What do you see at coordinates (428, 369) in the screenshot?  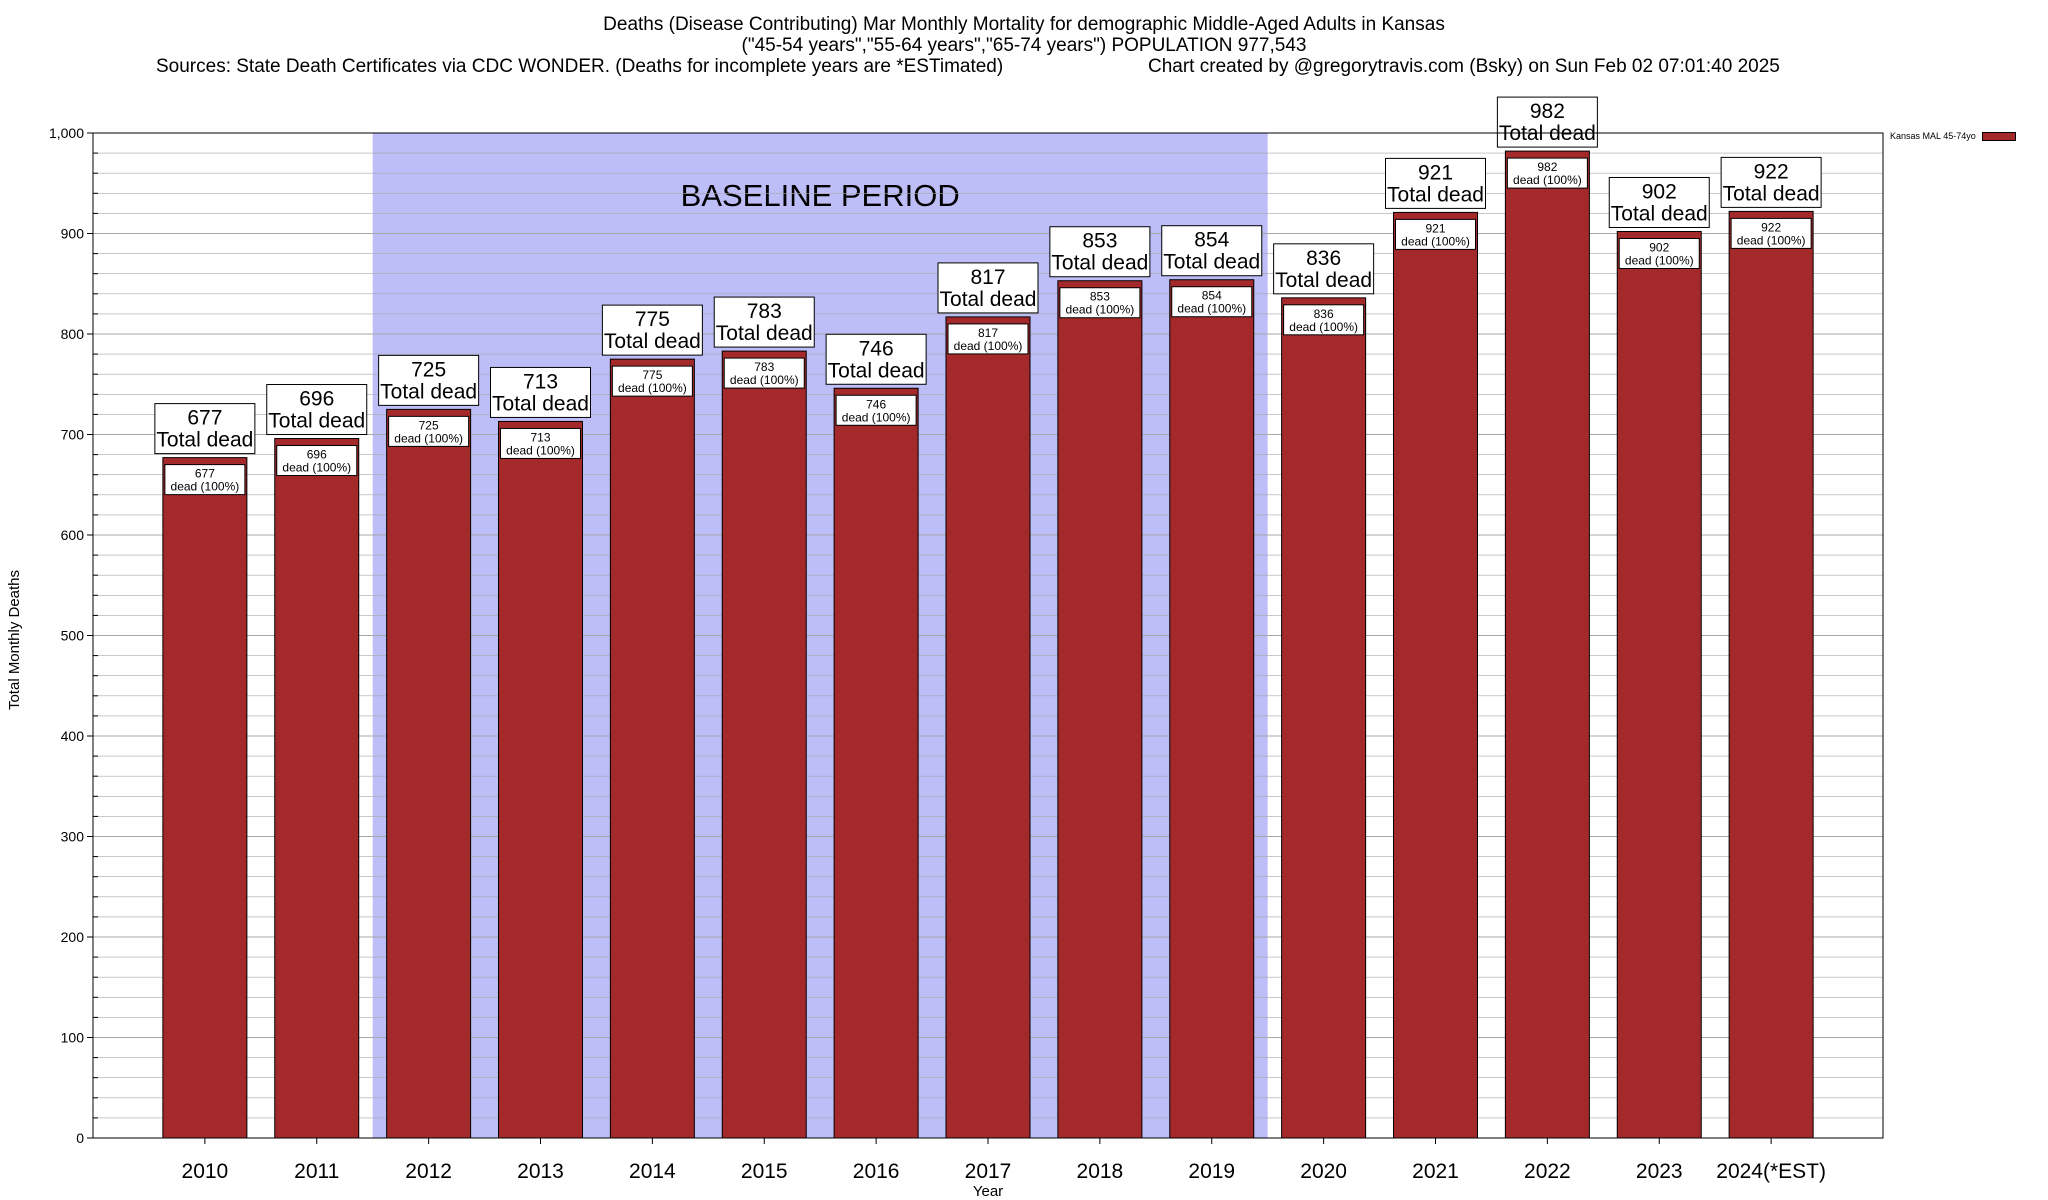 I see `bar-top-value: 725` at bounding box center [428, 369].